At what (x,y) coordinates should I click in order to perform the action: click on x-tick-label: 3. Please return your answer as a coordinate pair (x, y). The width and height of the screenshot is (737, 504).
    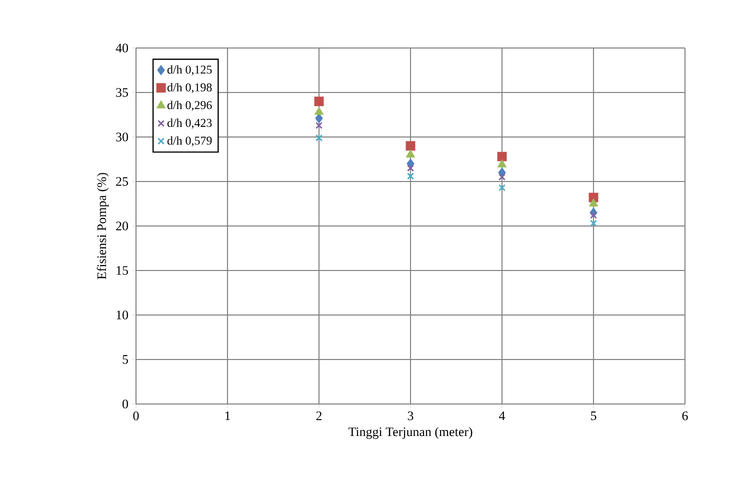
    Looking at the image, I should click on (411, 415).